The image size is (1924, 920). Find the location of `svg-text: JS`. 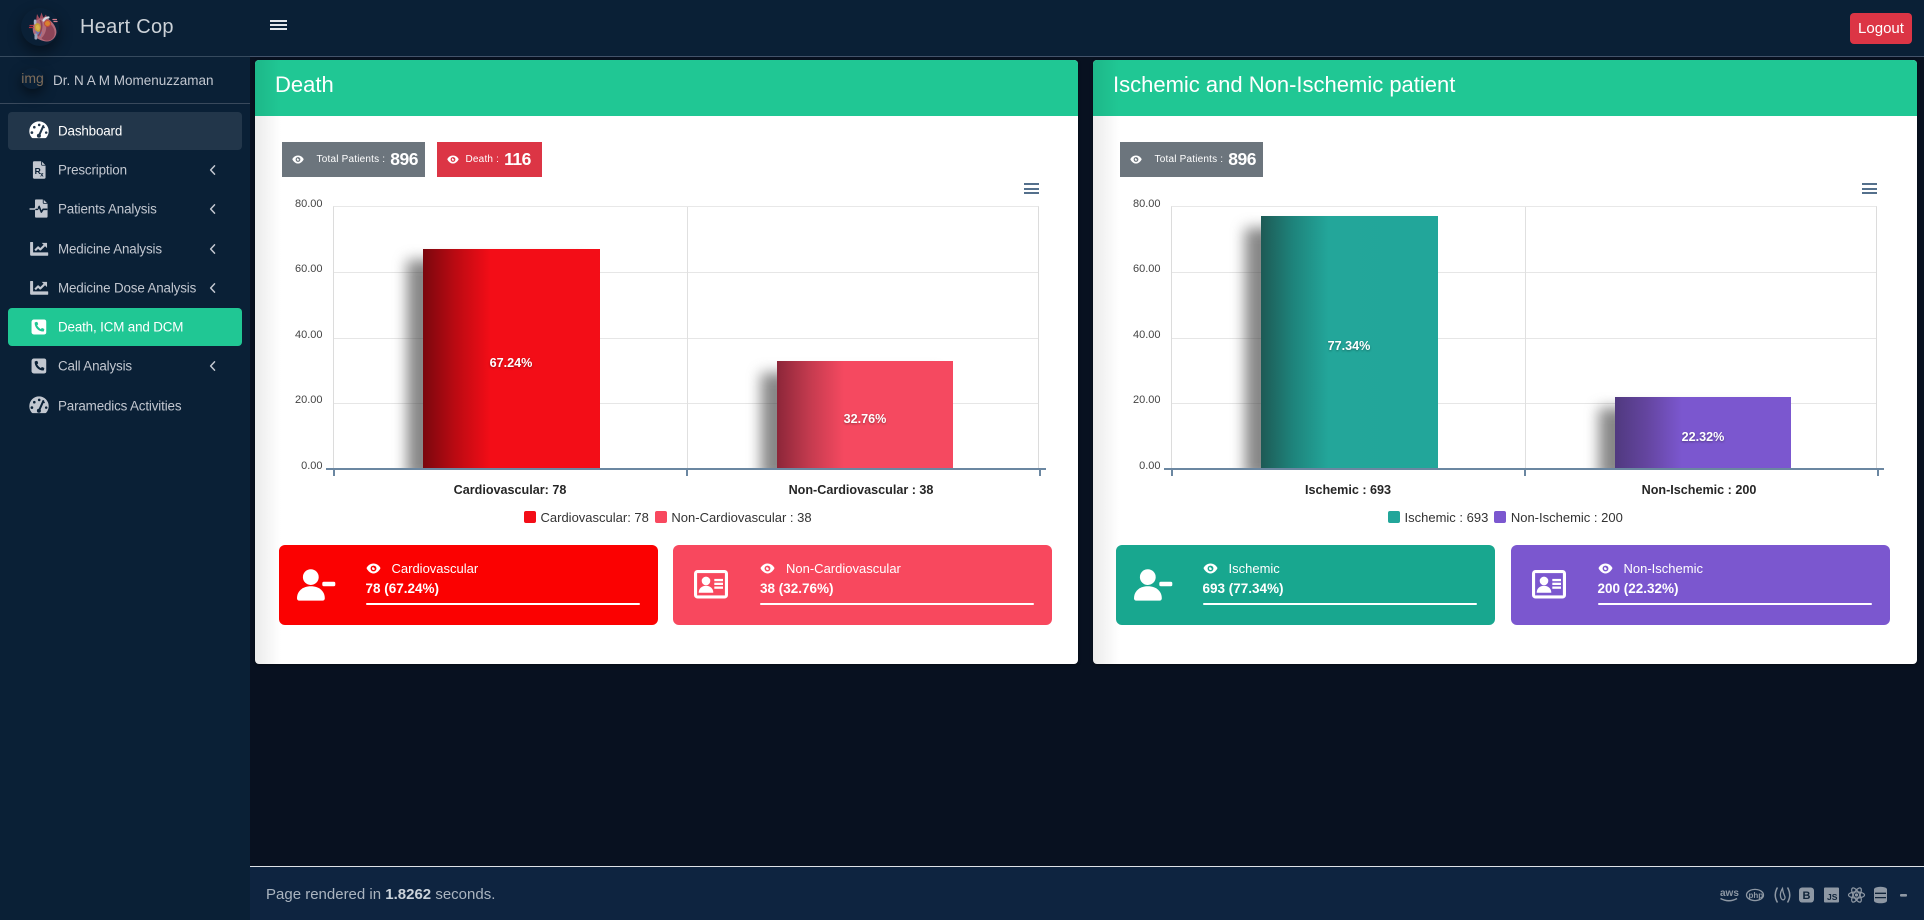

svg-text: JS is located at coordinates (1832, 897).